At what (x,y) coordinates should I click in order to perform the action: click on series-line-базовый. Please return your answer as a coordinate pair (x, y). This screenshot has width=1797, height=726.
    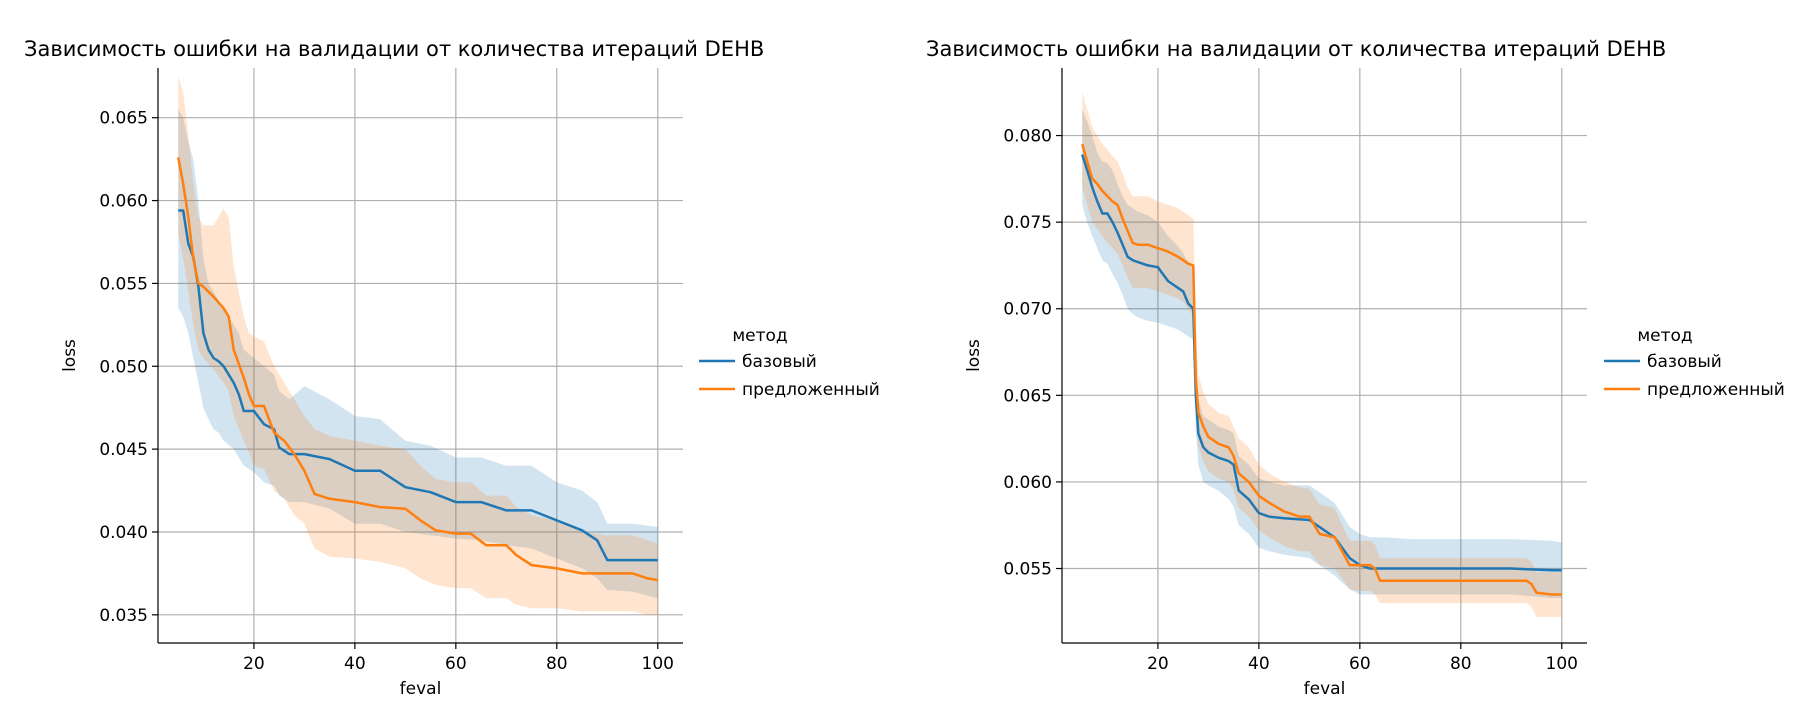
    Looking at the image, I should click on (418, 385).